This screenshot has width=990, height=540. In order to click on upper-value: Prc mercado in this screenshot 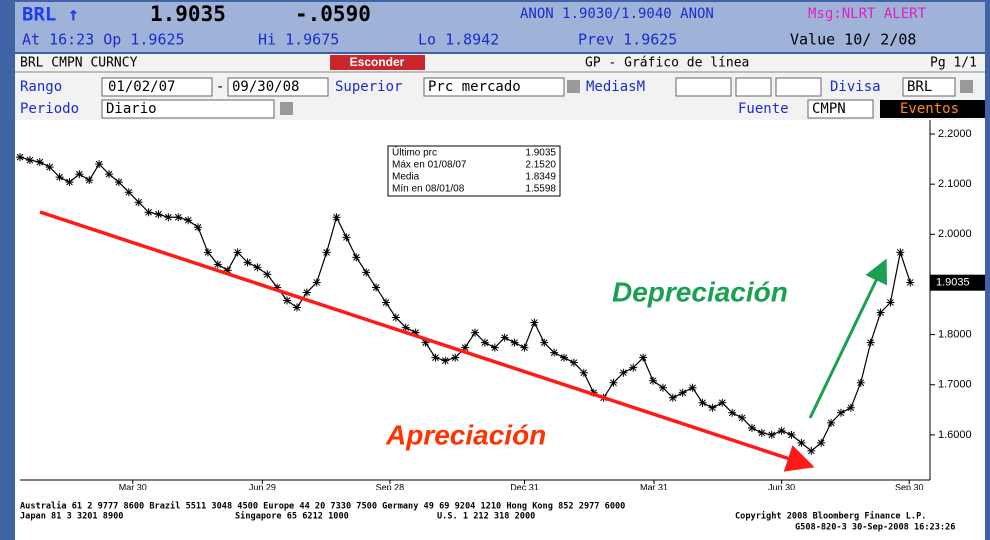, I will do `click(474, 87)`.